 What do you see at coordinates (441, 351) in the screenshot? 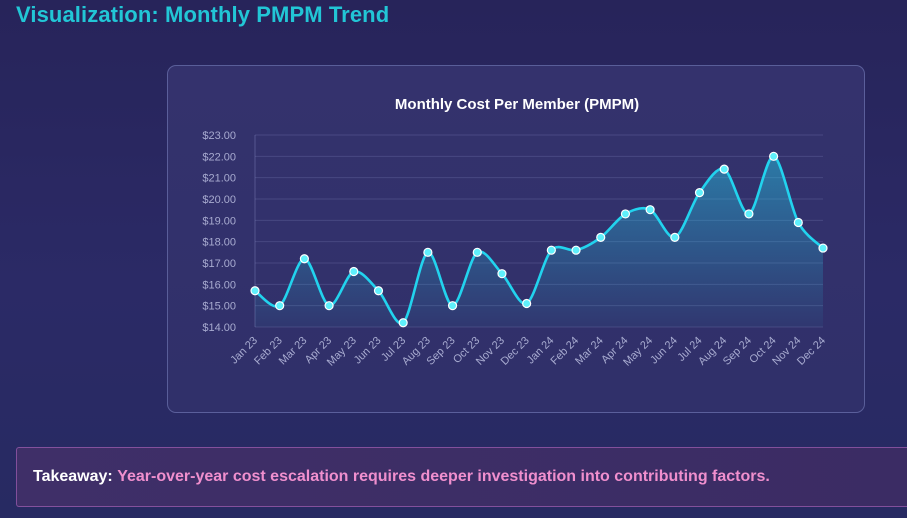
I see `x-tick-label: Sep 23` at bounding box center [441, 351].